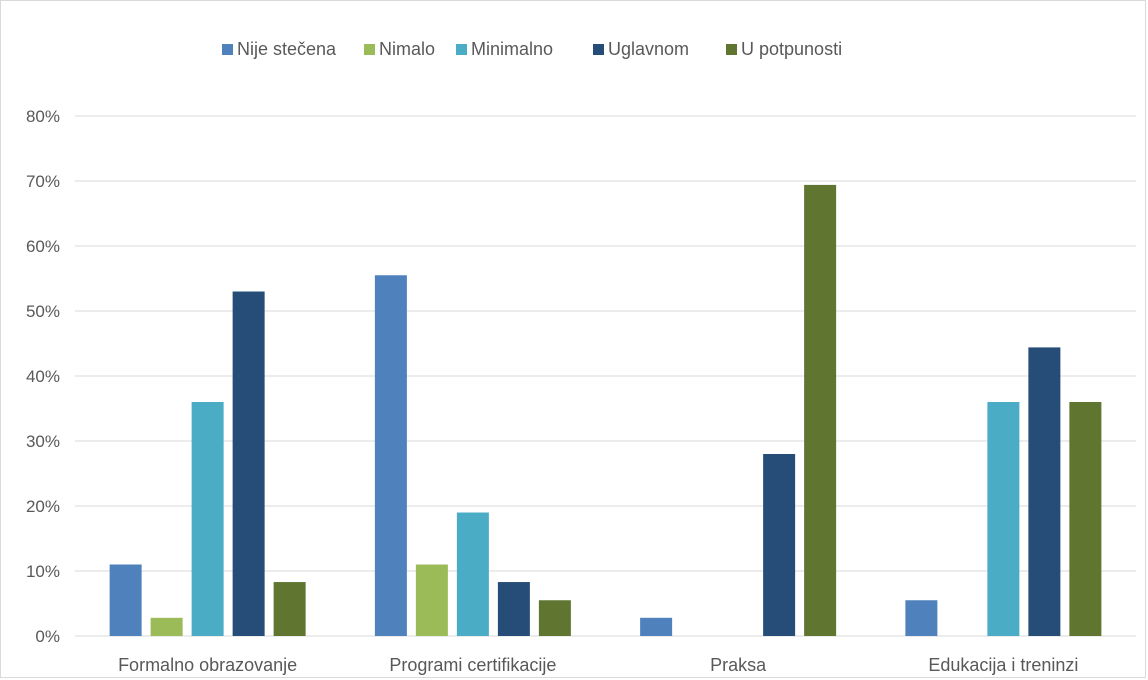 This screenshot has width=1148, height=680. What do you see at coordinates (1003, 665) in the screenshot?
I see `x-category-label: Edukacija i treninzi` at bounding box center [1003, 665].